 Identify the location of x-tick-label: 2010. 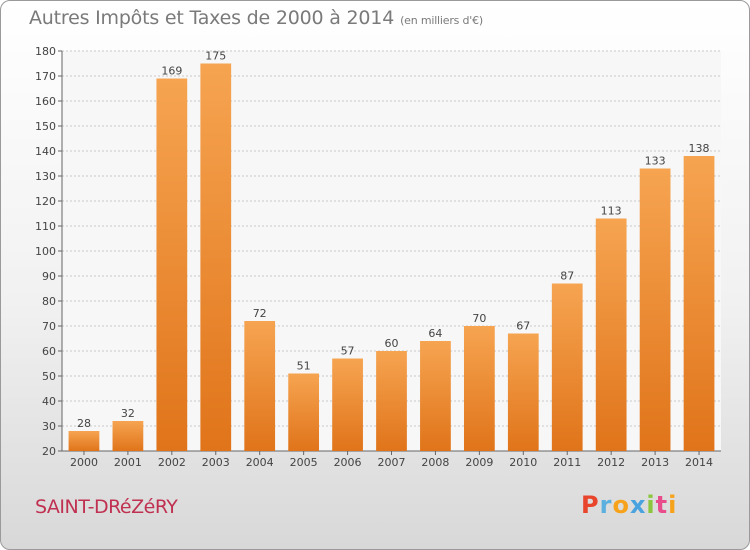
(523, 462).